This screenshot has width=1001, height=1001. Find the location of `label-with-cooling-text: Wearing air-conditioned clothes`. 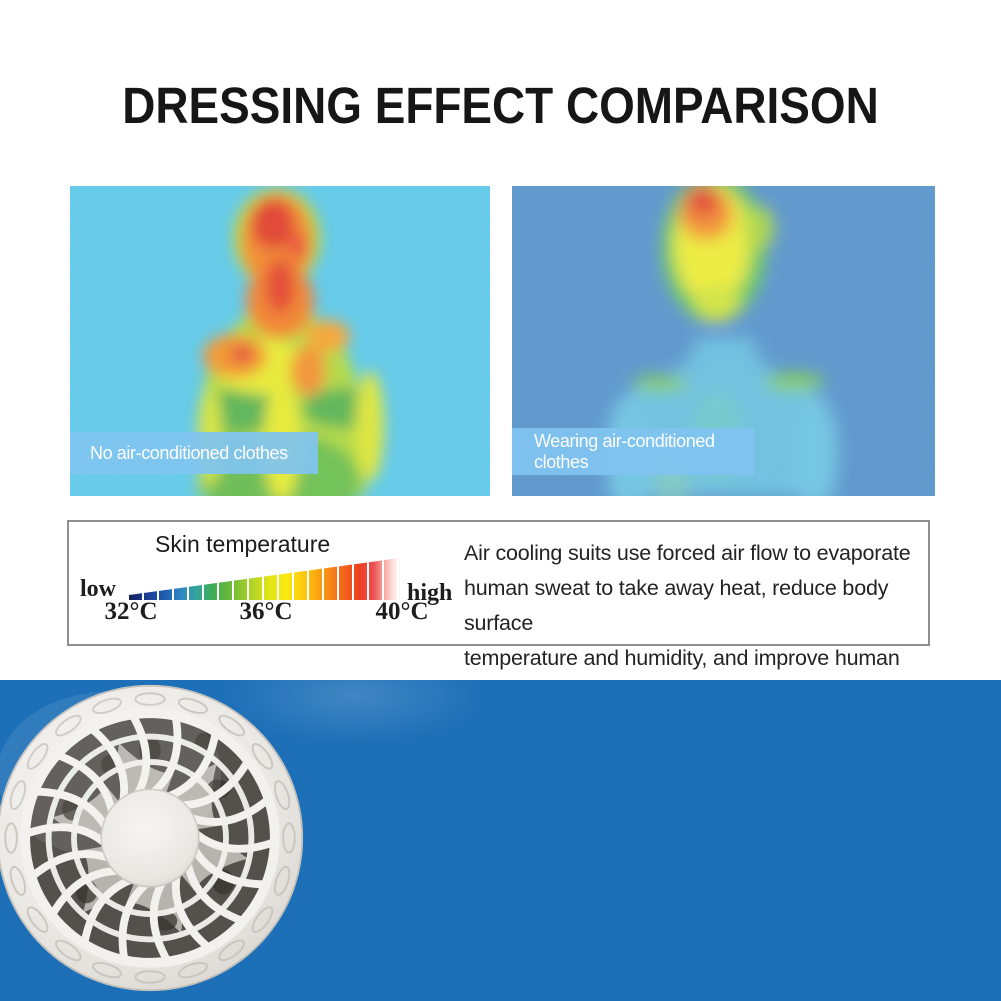

label-with-cooling-text: Wearing air-conditioned clothes is located at coordinates (624, 451).